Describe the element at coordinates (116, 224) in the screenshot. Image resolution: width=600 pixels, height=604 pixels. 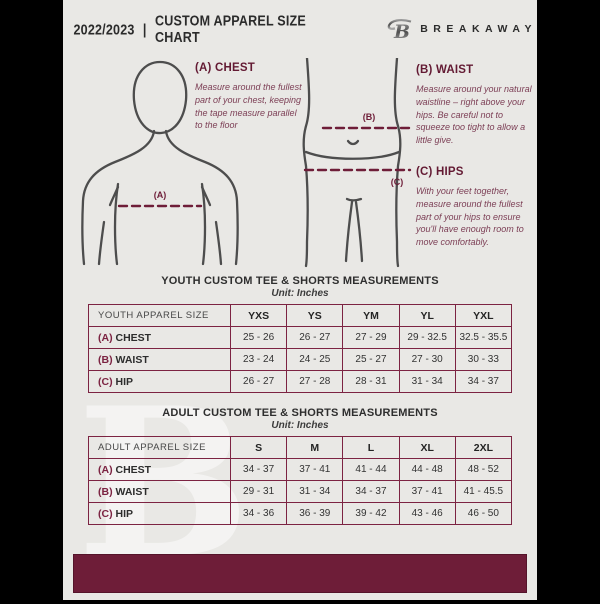
I see `left-body-side` at that location.